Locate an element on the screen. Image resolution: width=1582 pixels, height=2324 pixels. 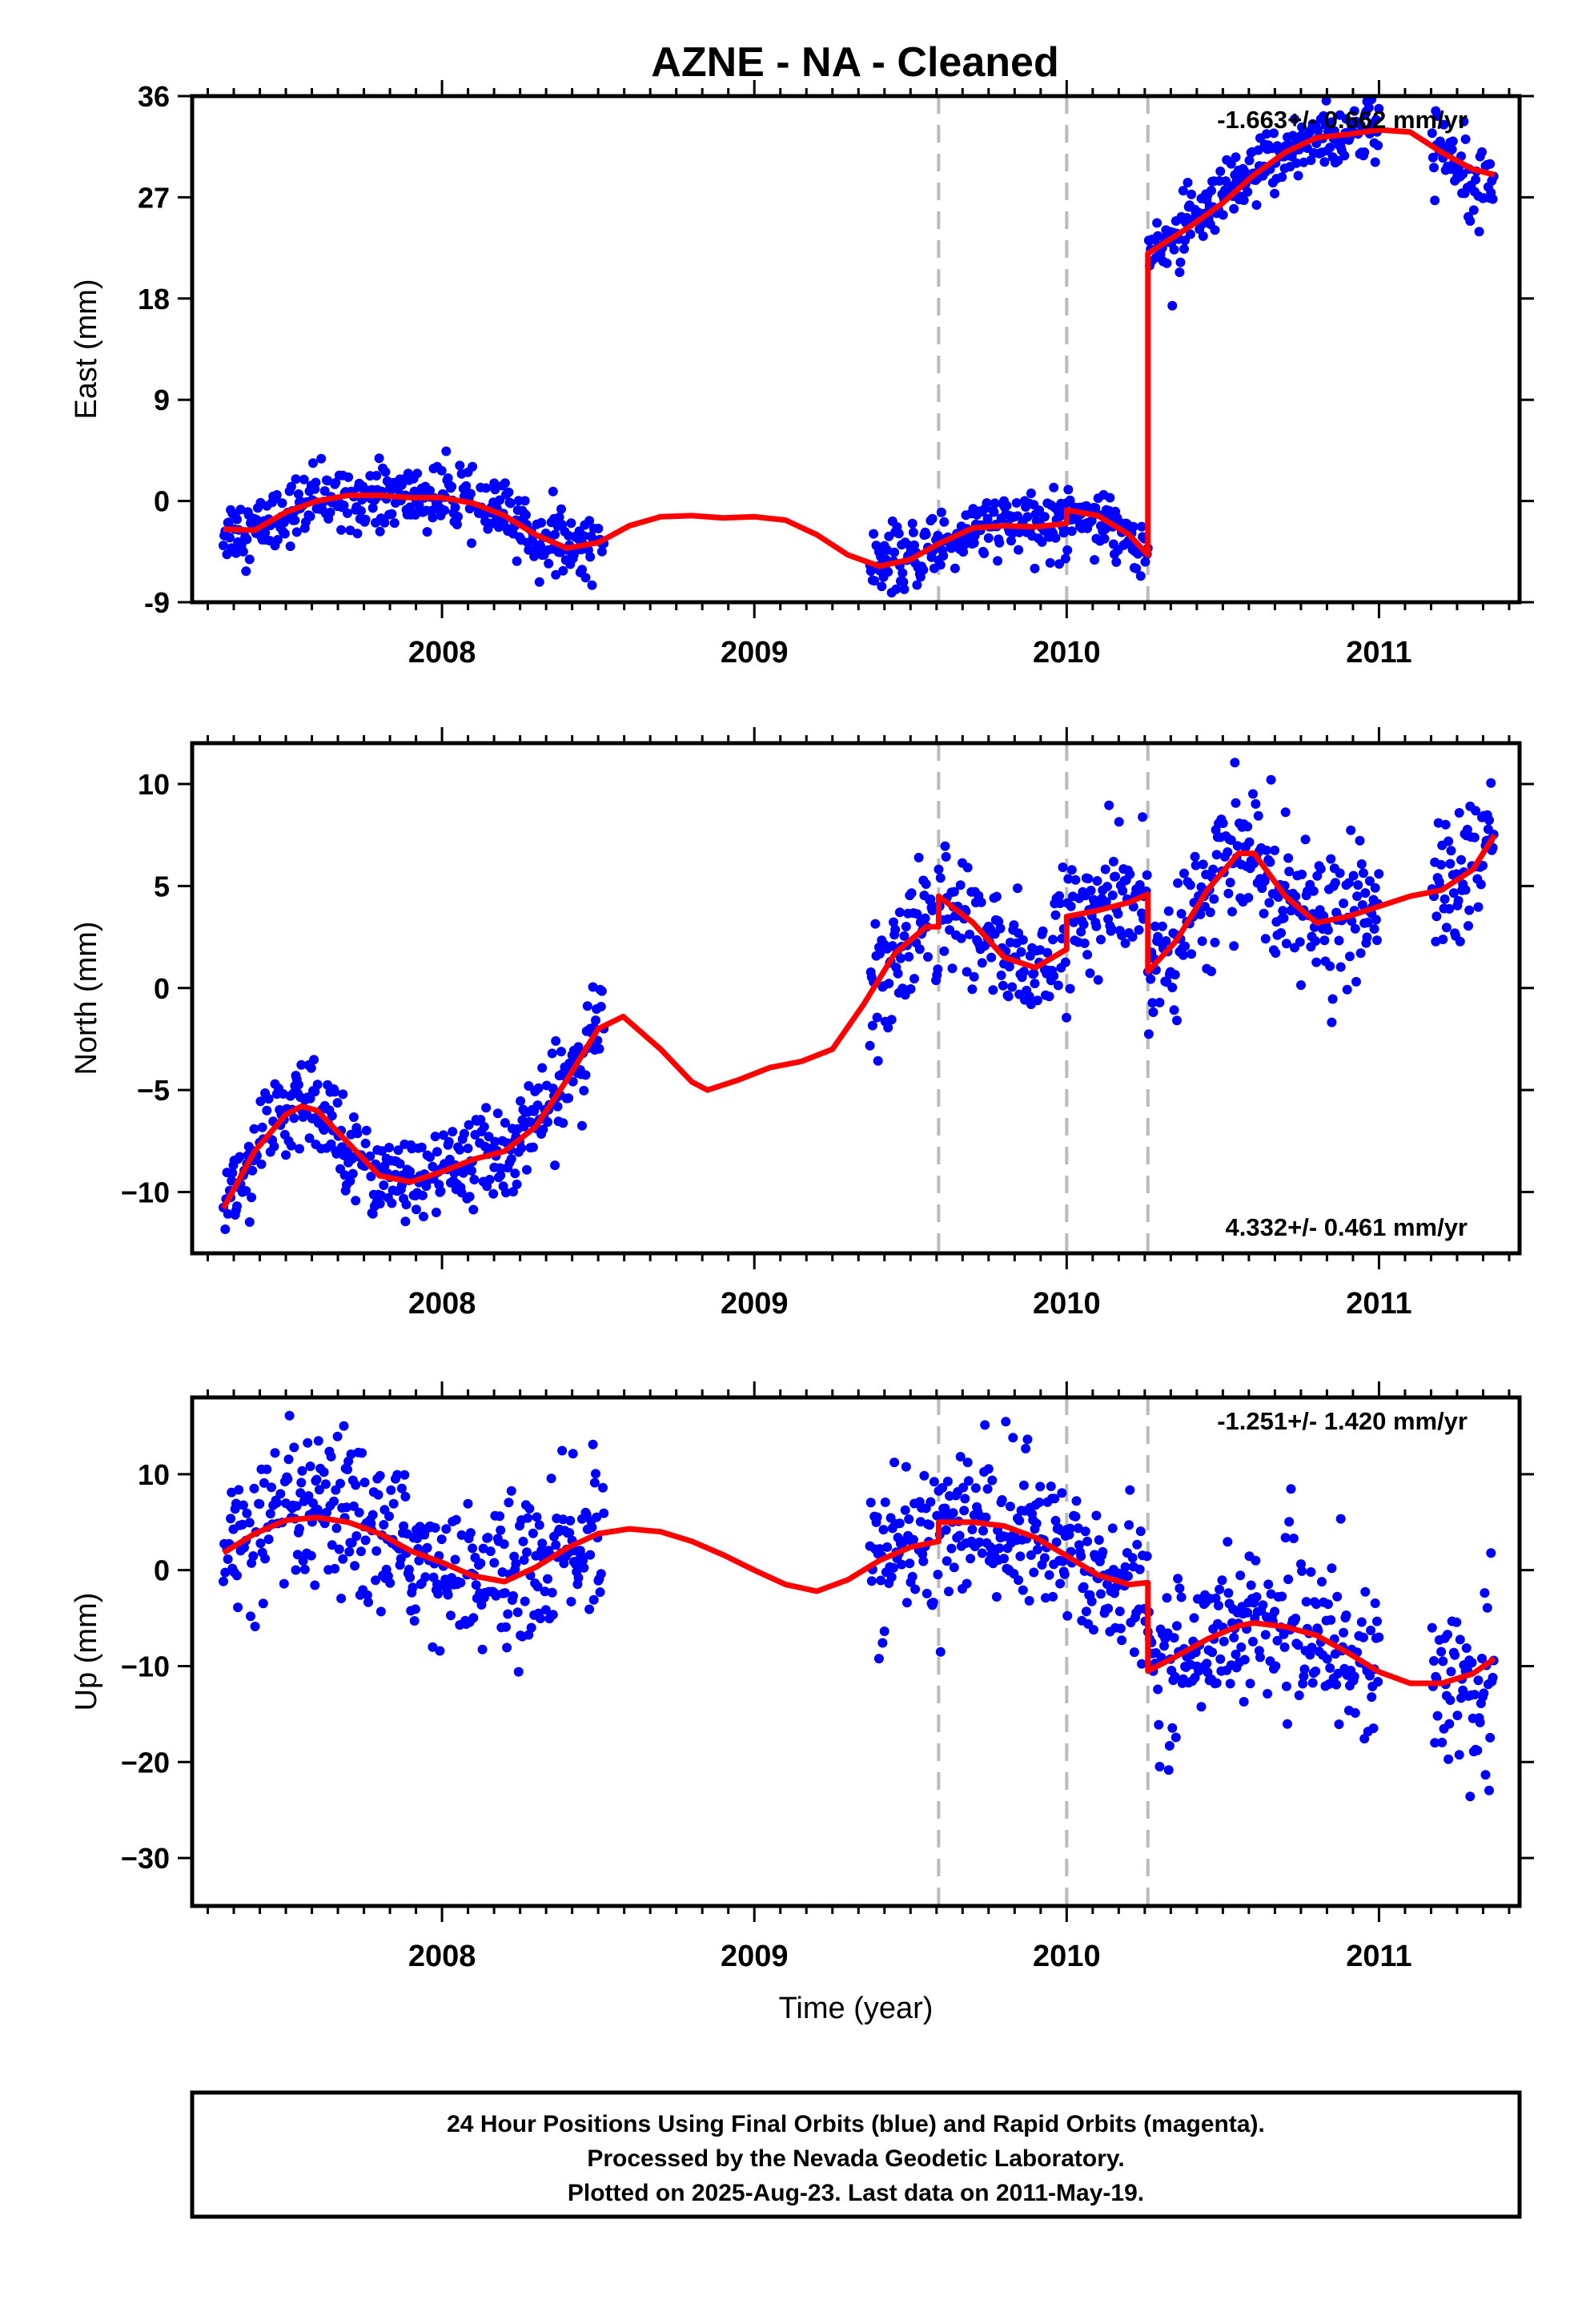
east-y-axis-label: East (mm) is located at coordinates (86, 349).